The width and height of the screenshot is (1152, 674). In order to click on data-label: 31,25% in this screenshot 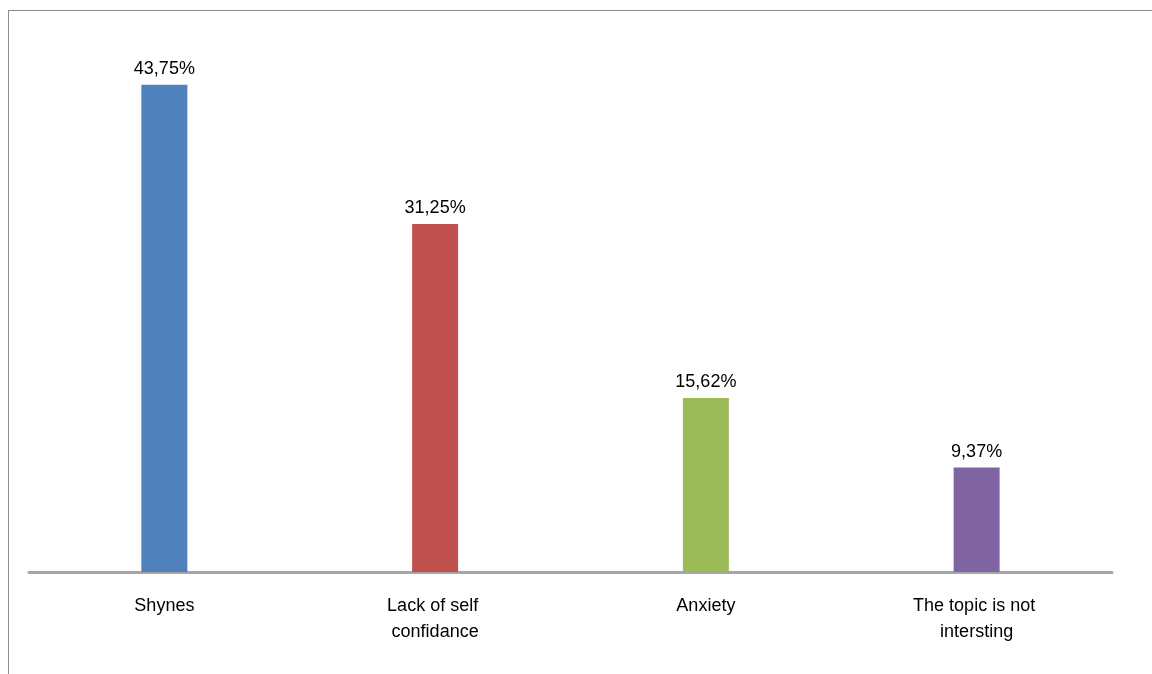, I will do `click(435, 206)`.